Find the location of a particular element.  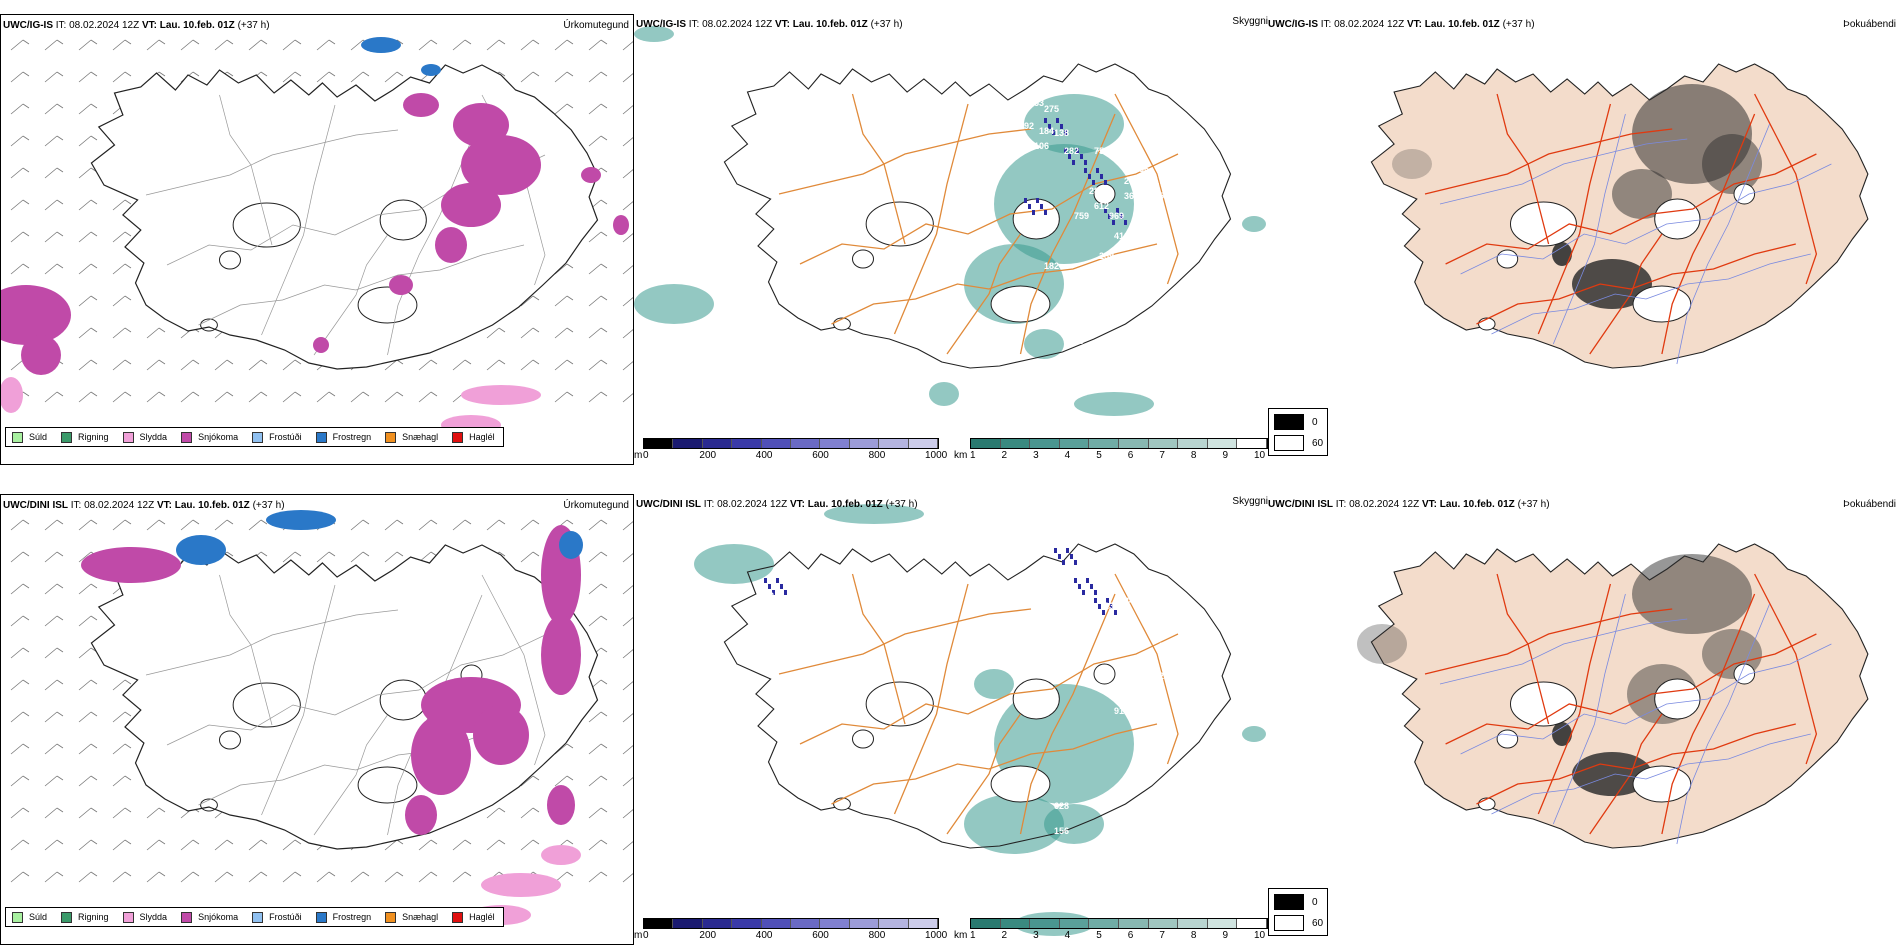

colorbar-tick: 5 is located at coordinates (1099, 455).